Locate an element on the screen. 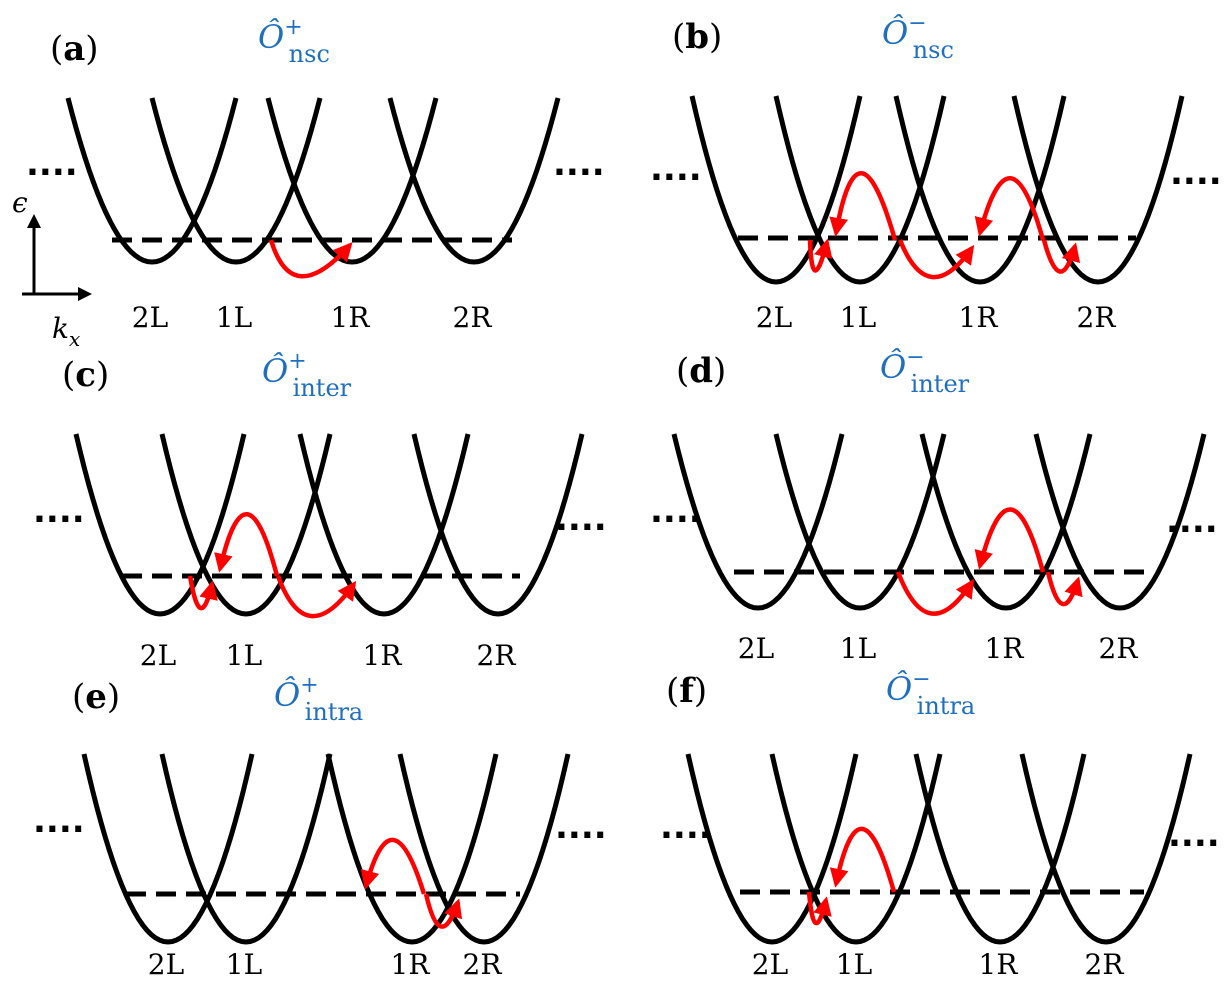 This screenshot has width=1229, height=985. axis-indicator: ϵ kx is located at coordinates (52, 268).